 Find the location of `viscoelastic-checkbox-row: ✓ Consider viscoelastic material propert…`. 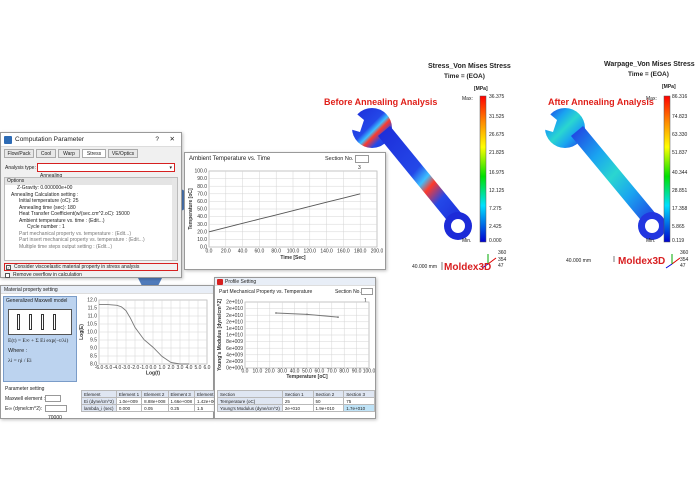

viscoelastic-checkbox-row: ✓ Consider viscoelastic material propert… is located at coordinates (91, 267).